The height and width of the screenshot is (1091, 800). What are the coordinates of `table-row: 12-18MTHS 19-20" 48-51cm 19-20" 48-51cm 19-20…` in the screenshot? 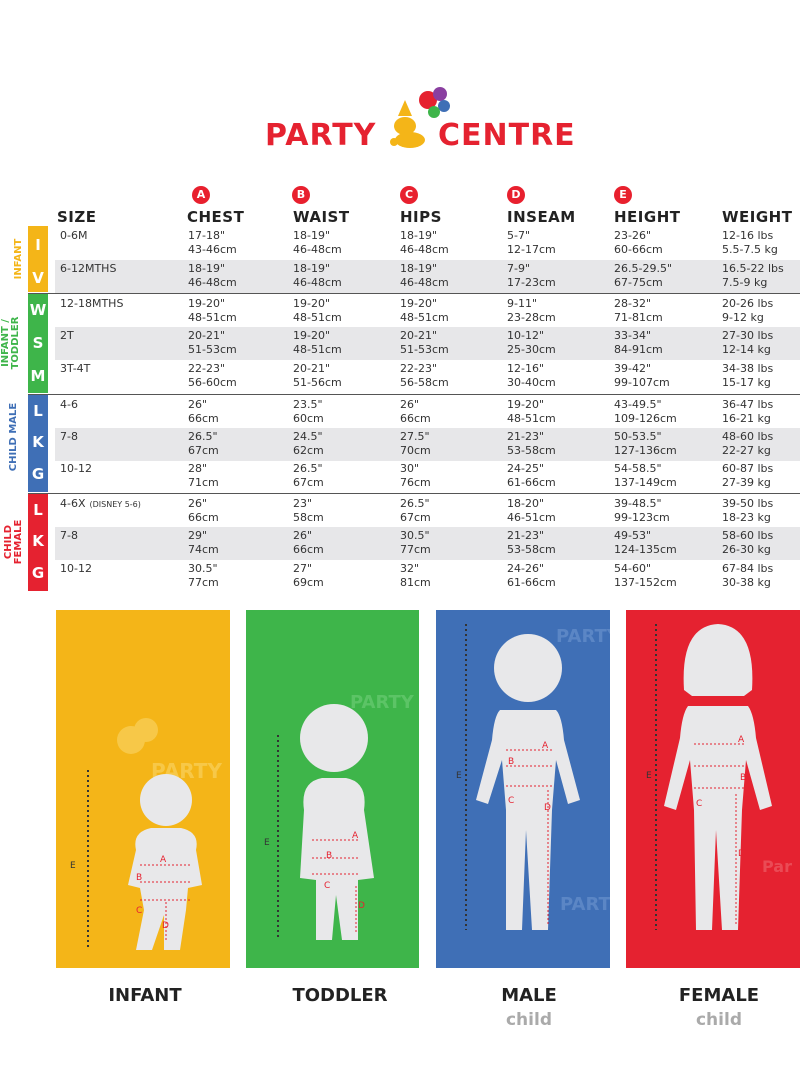 It's located at (427, 311).